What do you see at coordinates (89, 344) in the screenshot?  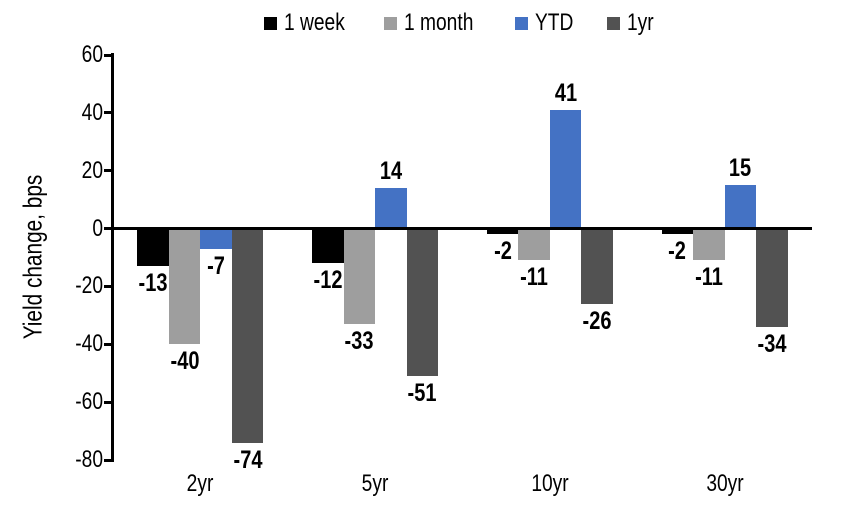 I see `y-tick-label: -40` at bounding box center [89, 344].